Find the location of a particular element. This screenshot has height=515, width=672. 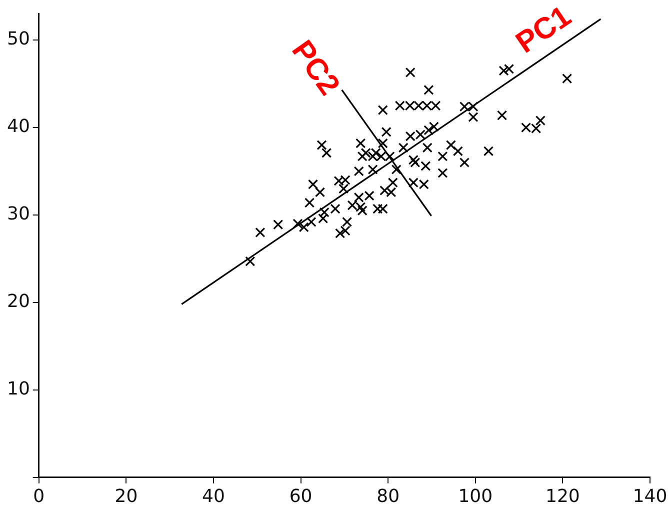

x-tick-label: 140 is located at coordinates (650, 496).